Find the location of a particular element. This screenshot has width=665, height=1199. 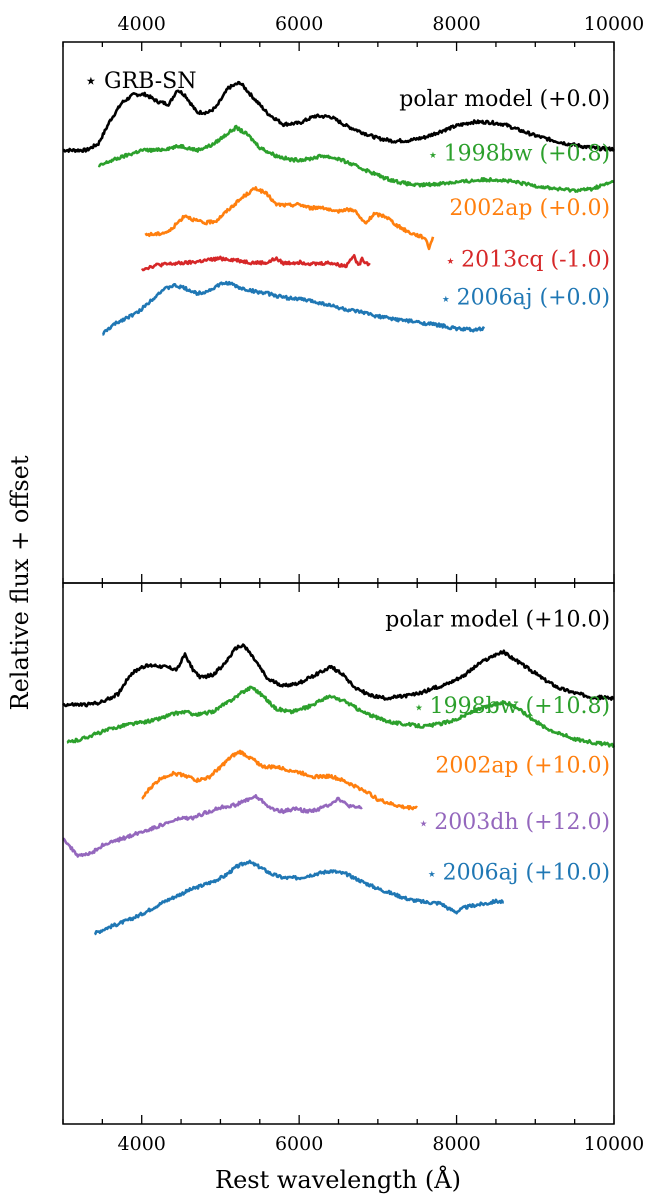

series-name: 2002ap (+10.0) is located at coordinates (522, 765).